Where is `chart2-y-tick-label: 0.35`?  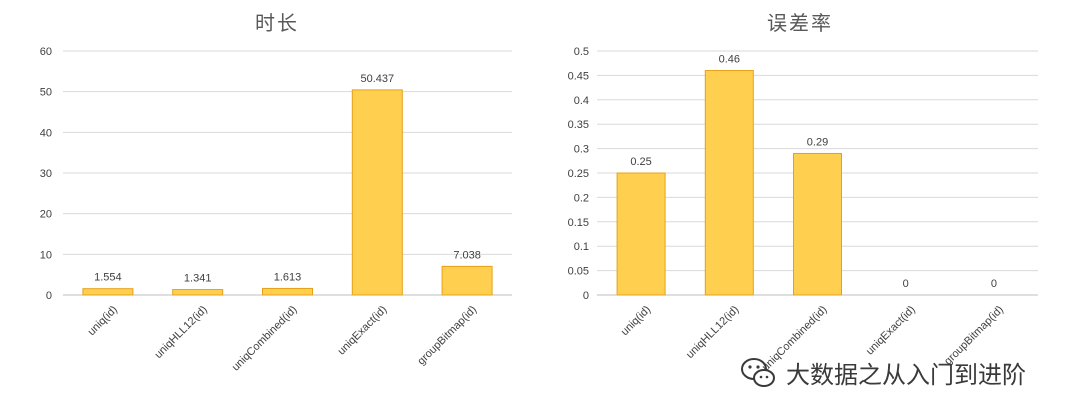 chart2-y-tick-label: 0.35 is located at coordinates (578, 125).